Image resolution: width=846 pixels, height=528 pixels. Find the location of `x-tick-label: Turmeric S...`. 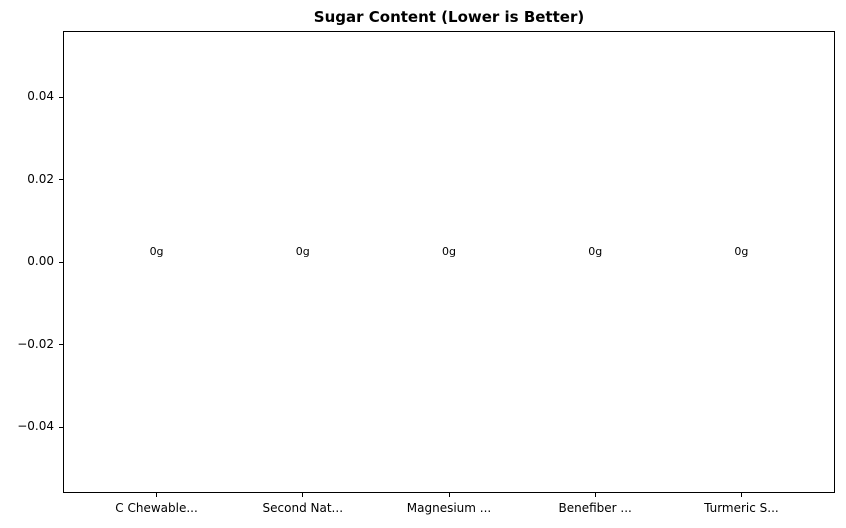

x-tick-label: Turmeric S... is located at coordinates (741, 508).